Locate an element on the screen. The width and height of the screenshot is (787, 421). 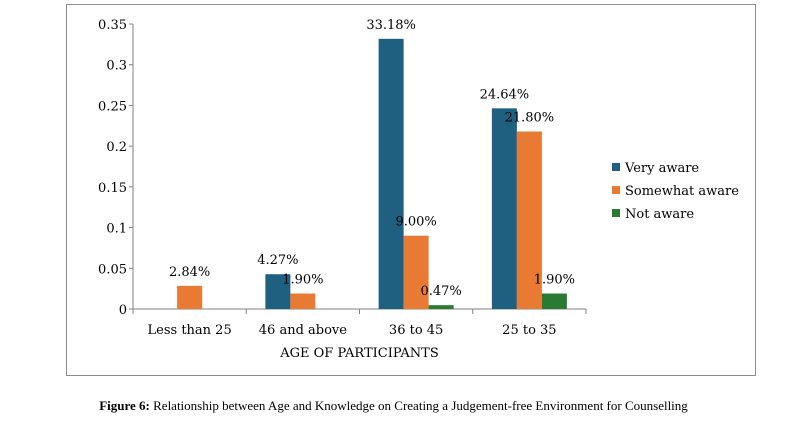
data-label: 0.47% is located at coordinates (440, 291).